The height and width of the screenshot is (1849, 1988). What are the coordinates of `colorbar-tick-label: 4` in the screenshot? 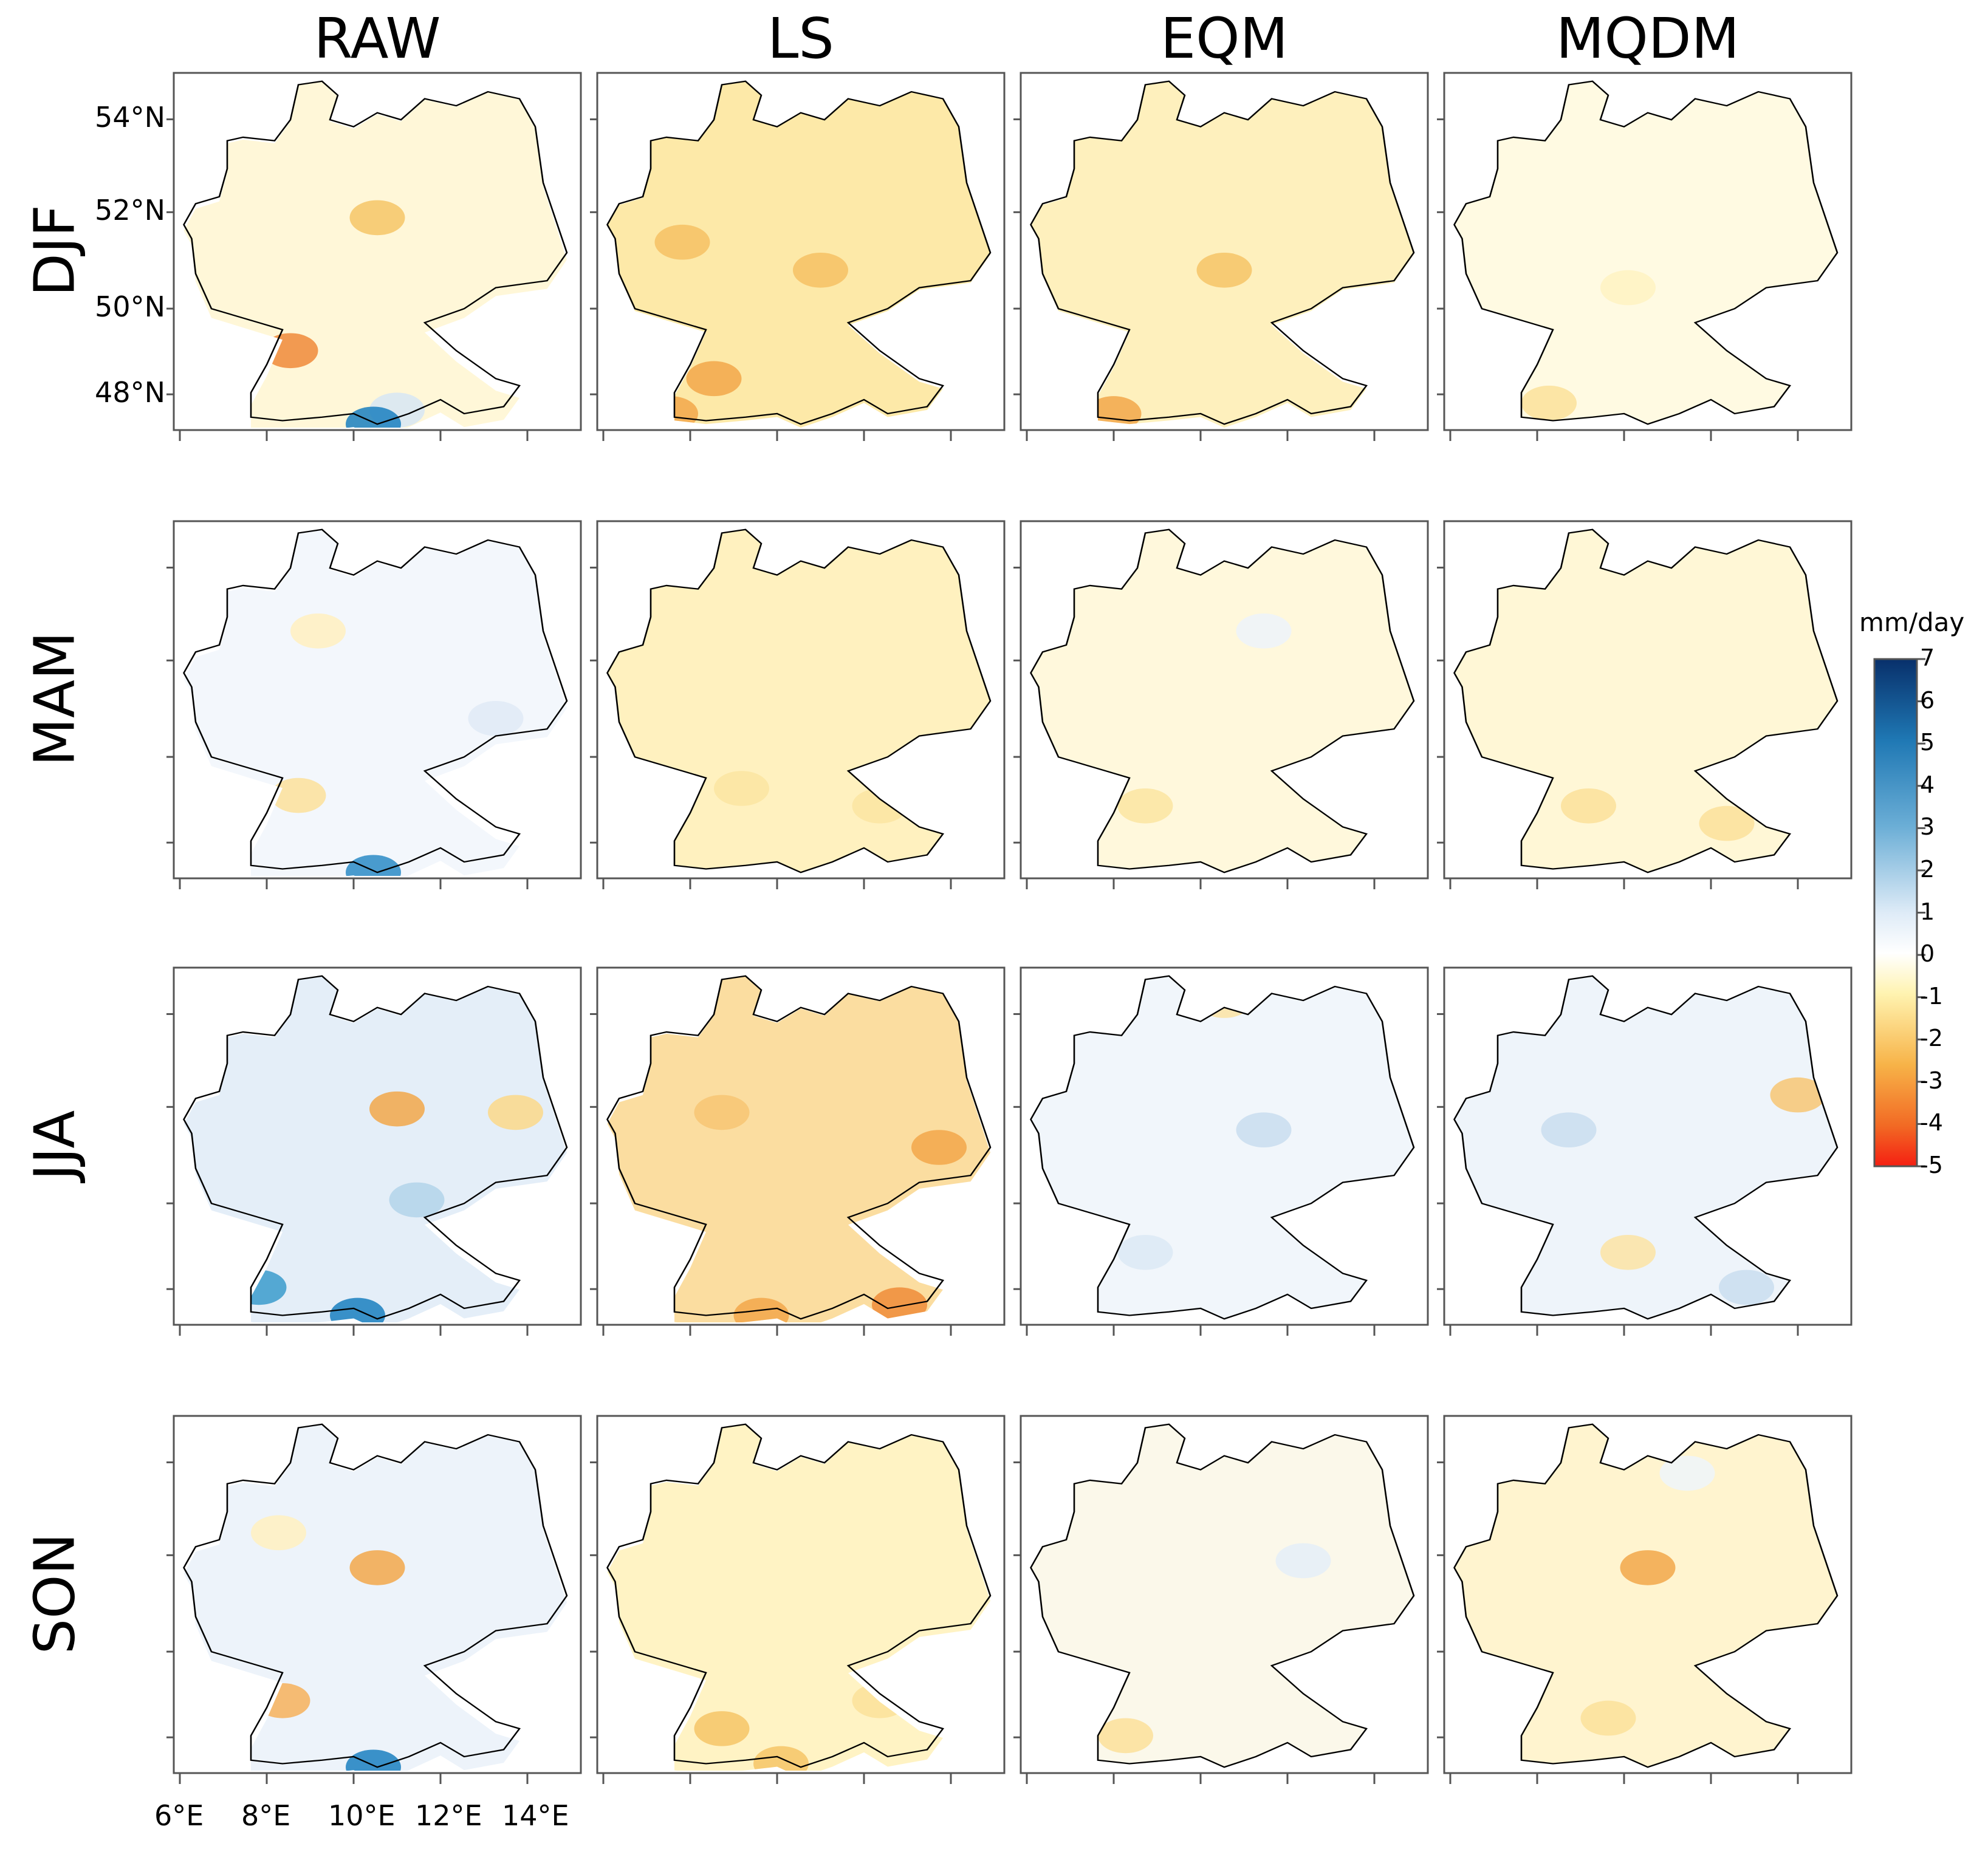 It's located at (1927, 784).